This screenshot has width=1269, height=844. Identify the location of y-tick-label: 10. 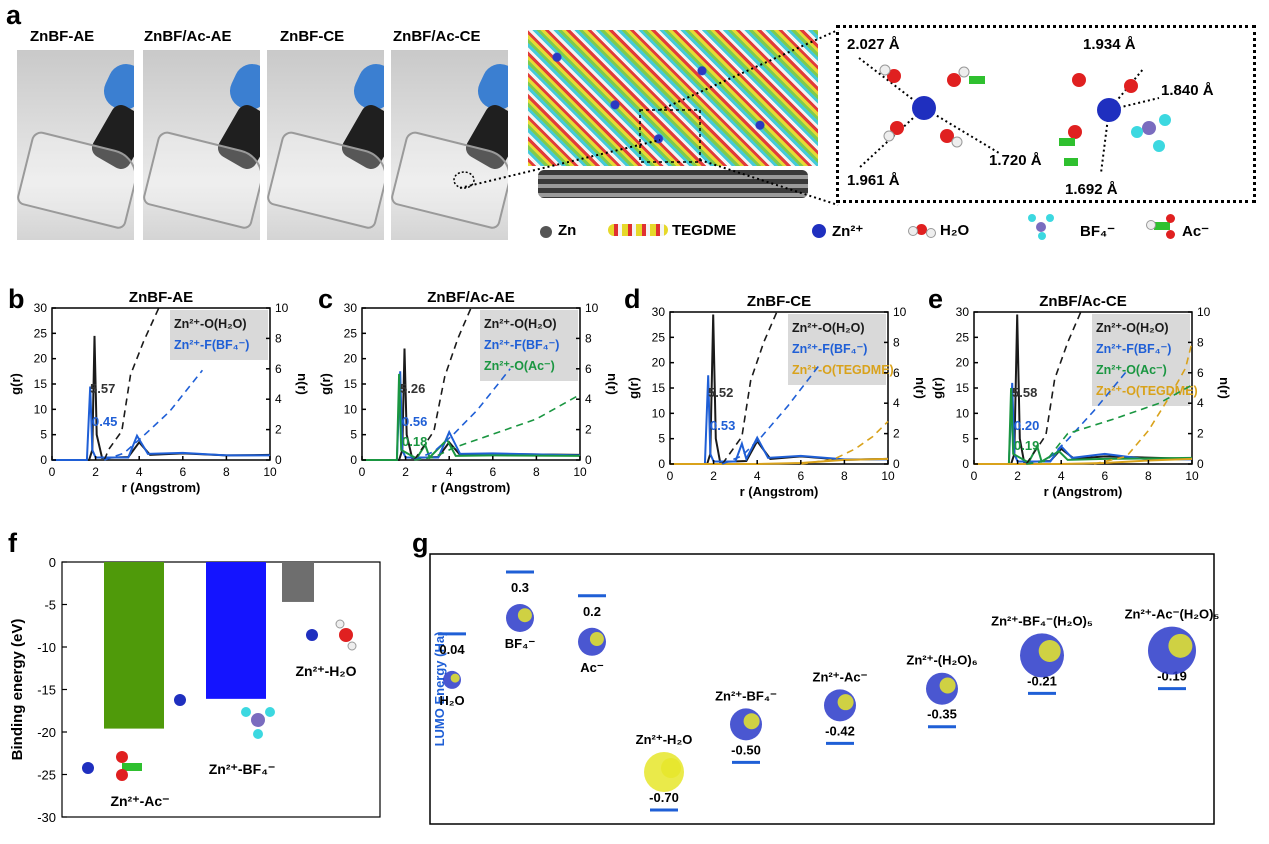
(659, 413).